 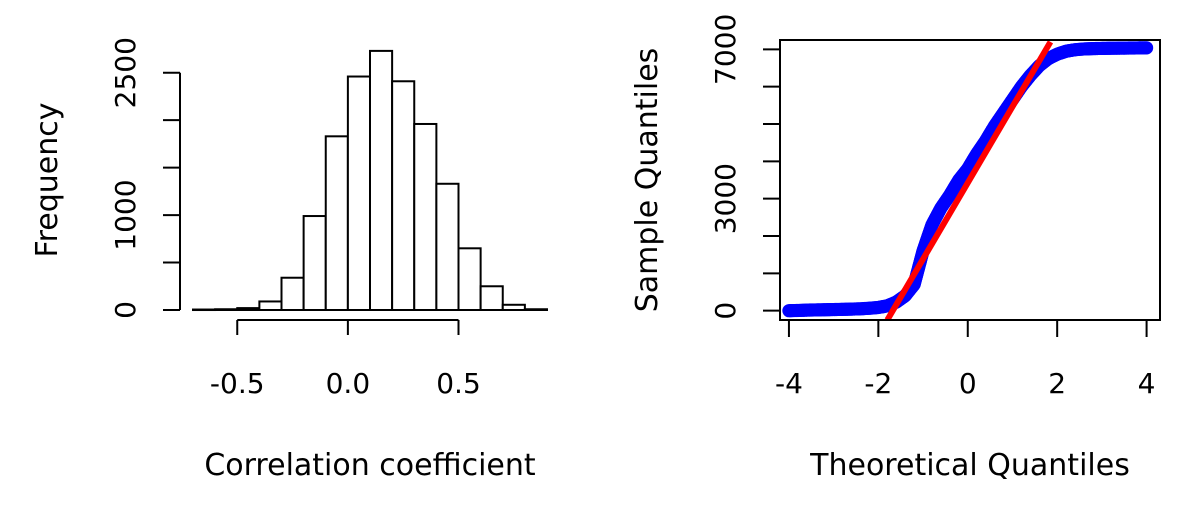 What do you see at coordinates (1147, 383) in the screenshot?
I see `qq-x-tick-label: 4` at bounding box center [1147, 383].